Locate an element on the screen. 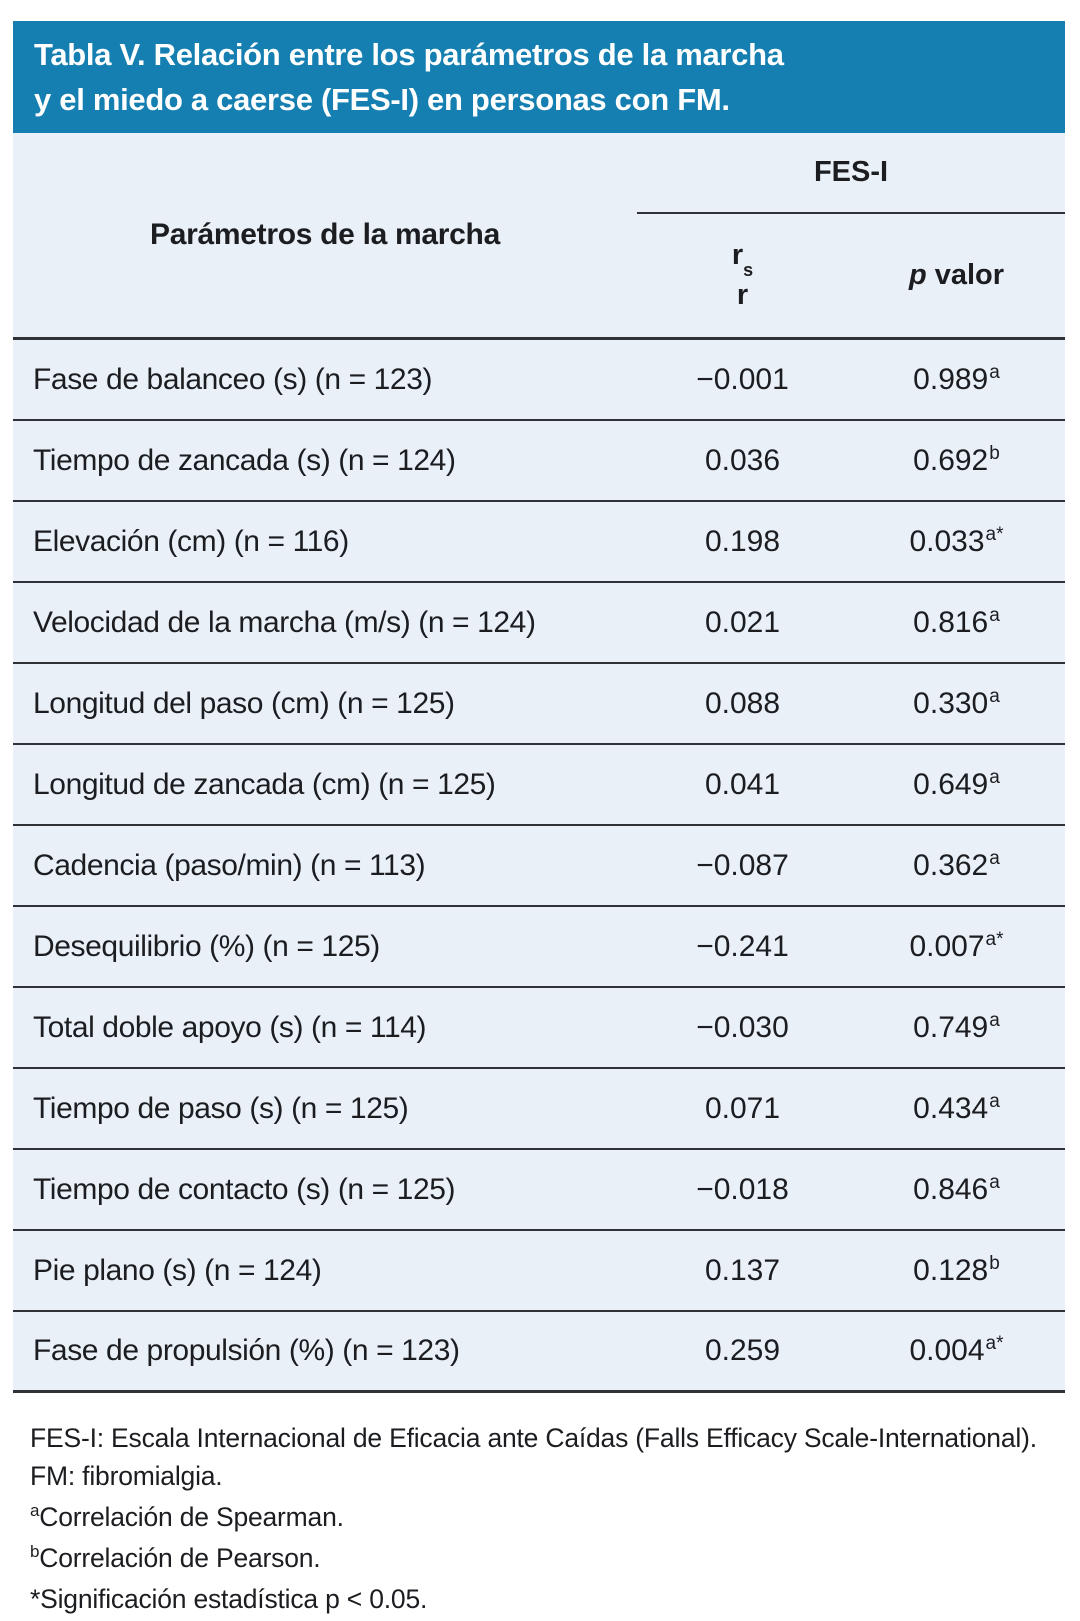 This screenshot has width=1080, height=1621. row-p-value: 0.330a is located at coordinates (956, 704).